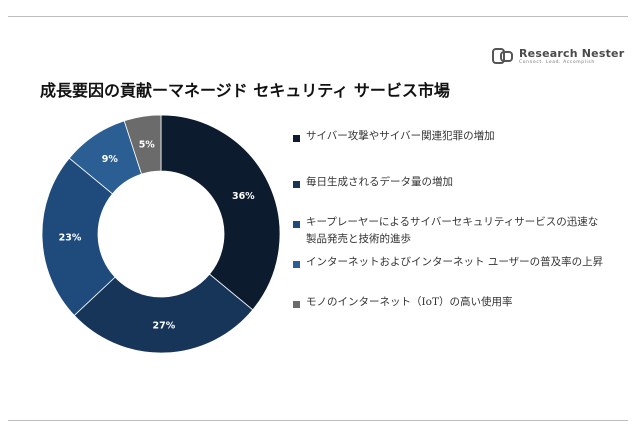 The height and width of the screenshot is (436, 636). What do you see at coordinates (147, 145) in the screenshot?
I see `slice-label-5: 5%` at bounding box center [147, 145].